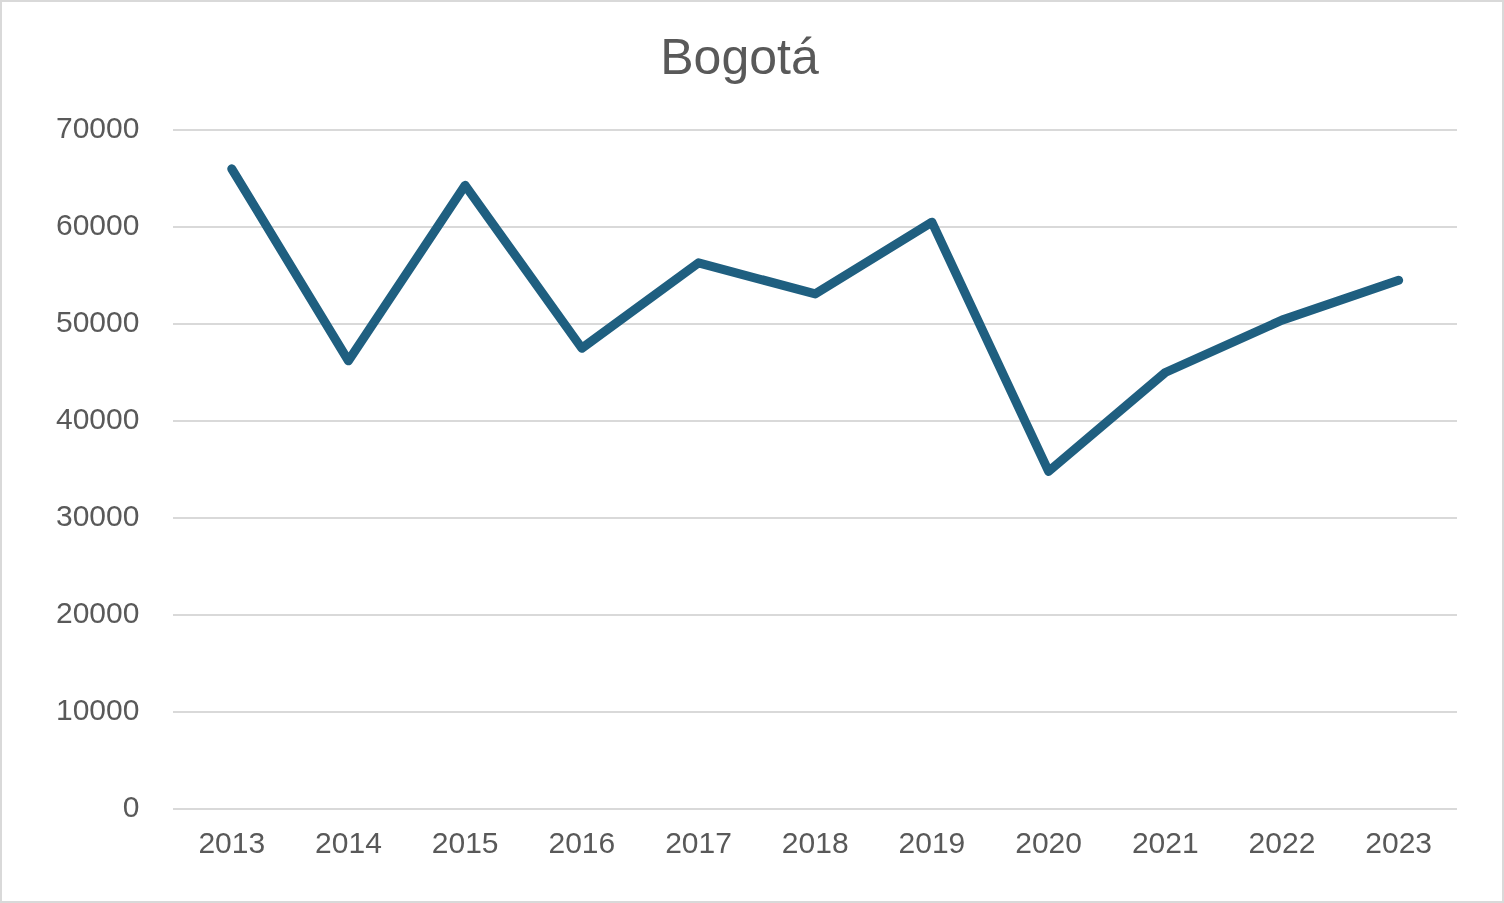 The height and width of the screenshot is (903, 1504). I want to click on y-tick-label: 40000, so click(97, 419).